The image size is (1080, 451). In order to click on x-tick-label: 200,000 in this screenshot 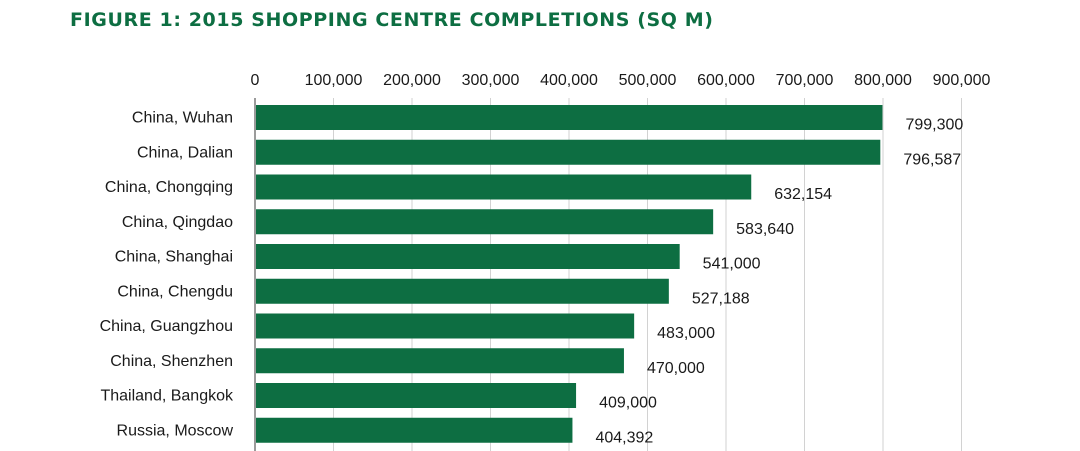, I will do `click(412, 80)`.